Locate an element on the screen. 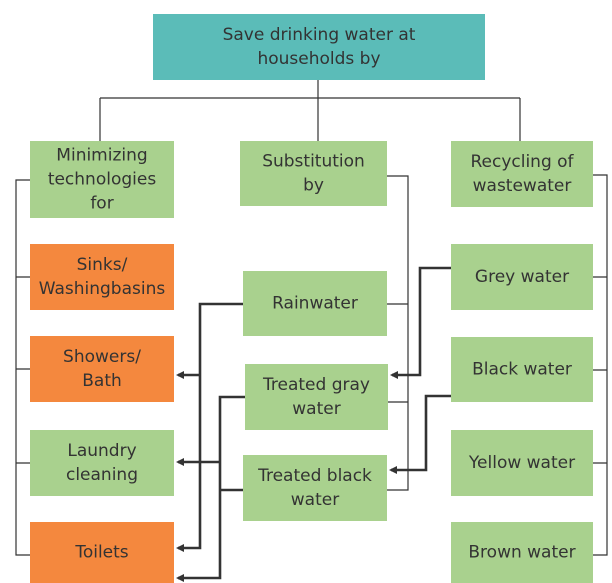  node-label: Bath is located at coordinates (102, 381).